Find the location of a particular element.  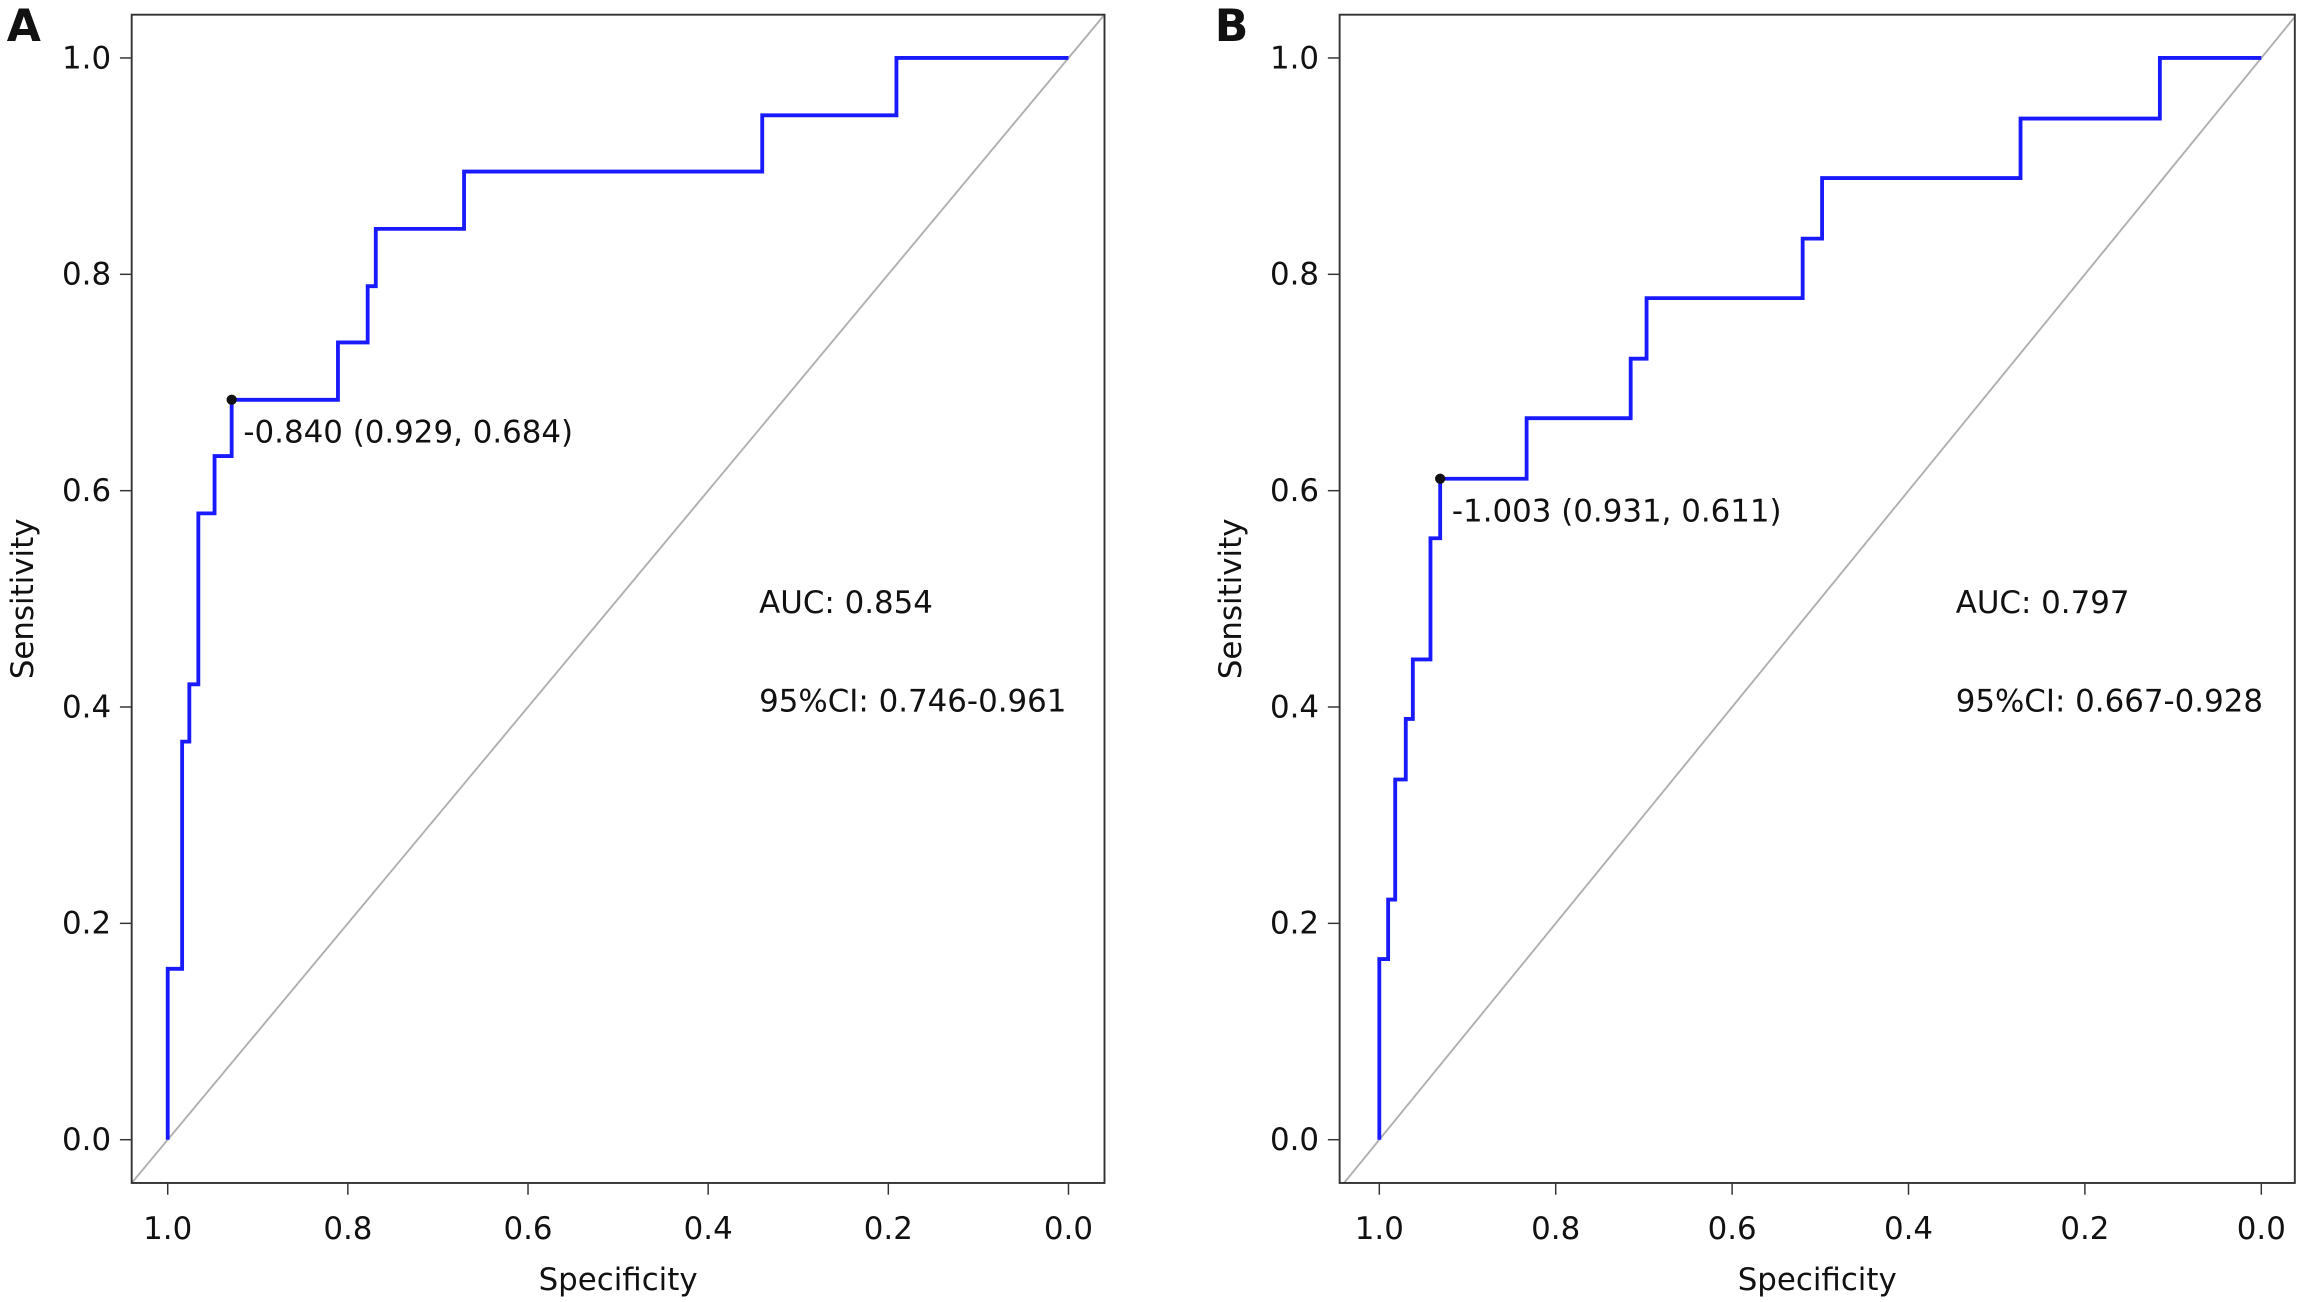

annotation: 95%CI: 0.667-0.928 is located at coordinates (2109, 701).